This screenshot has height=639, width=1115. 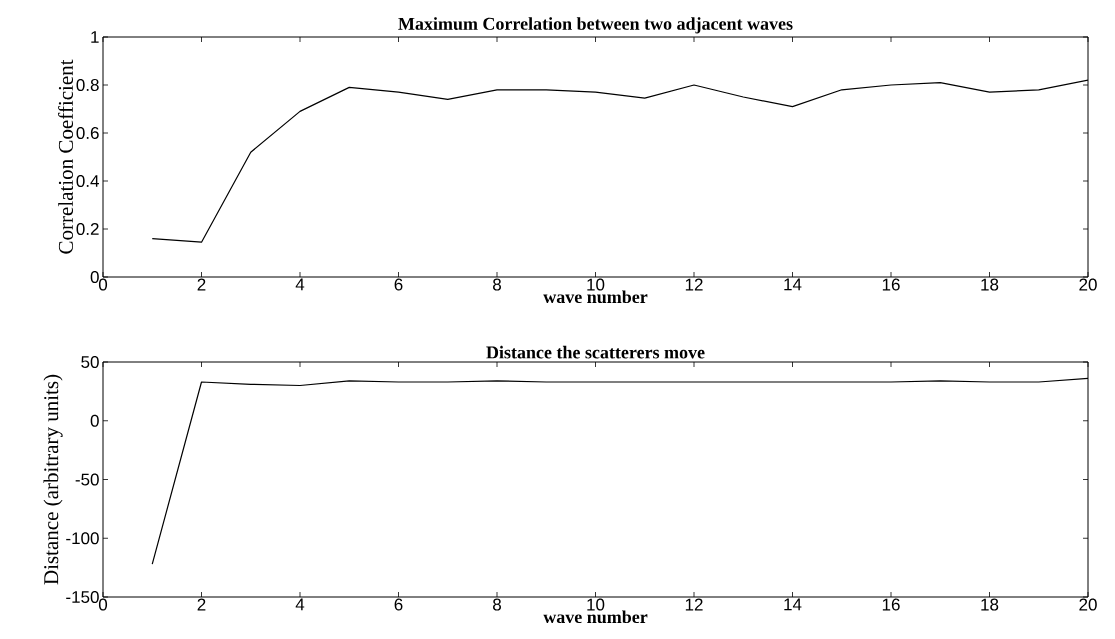 I want to click on y-tick-label: 0.6, so click(x=87, y=133).